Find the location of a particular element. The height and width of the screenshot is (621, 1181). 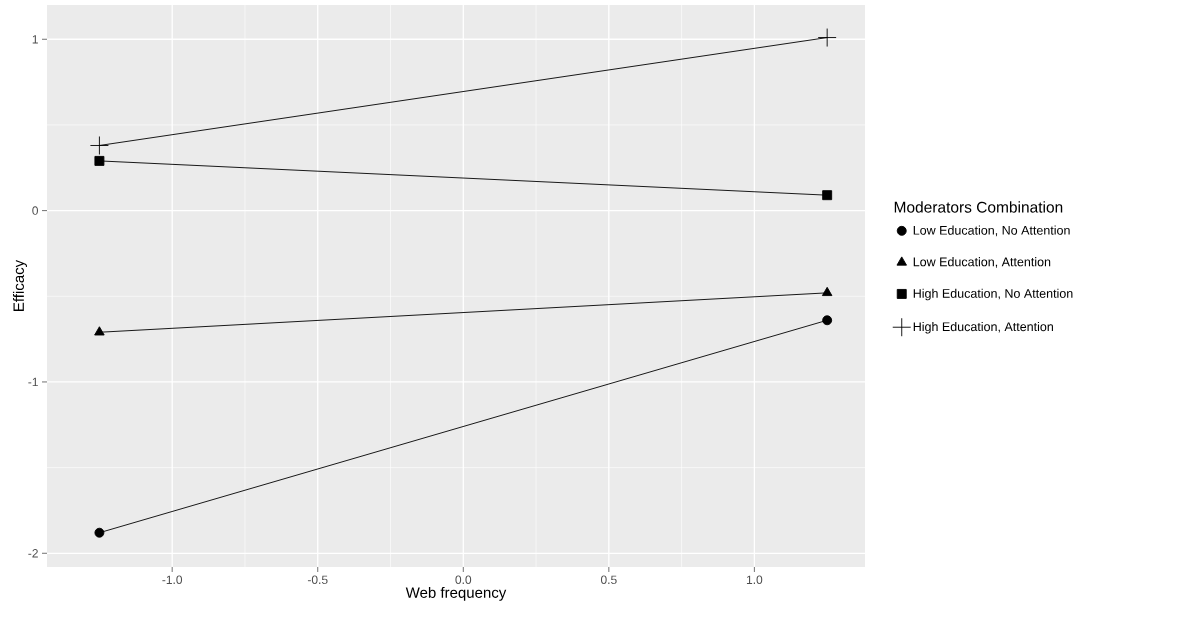

legend-label: Low Education, No Attention is located at coordinates (991, 231).